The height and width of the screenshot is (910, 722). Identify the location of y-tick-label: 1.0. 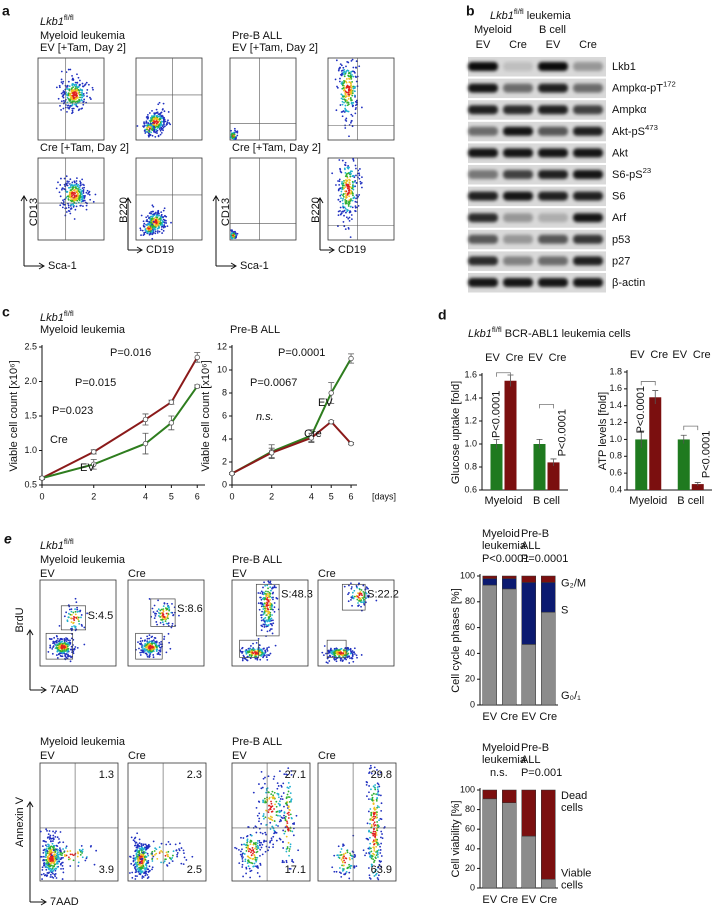
(30, 450).